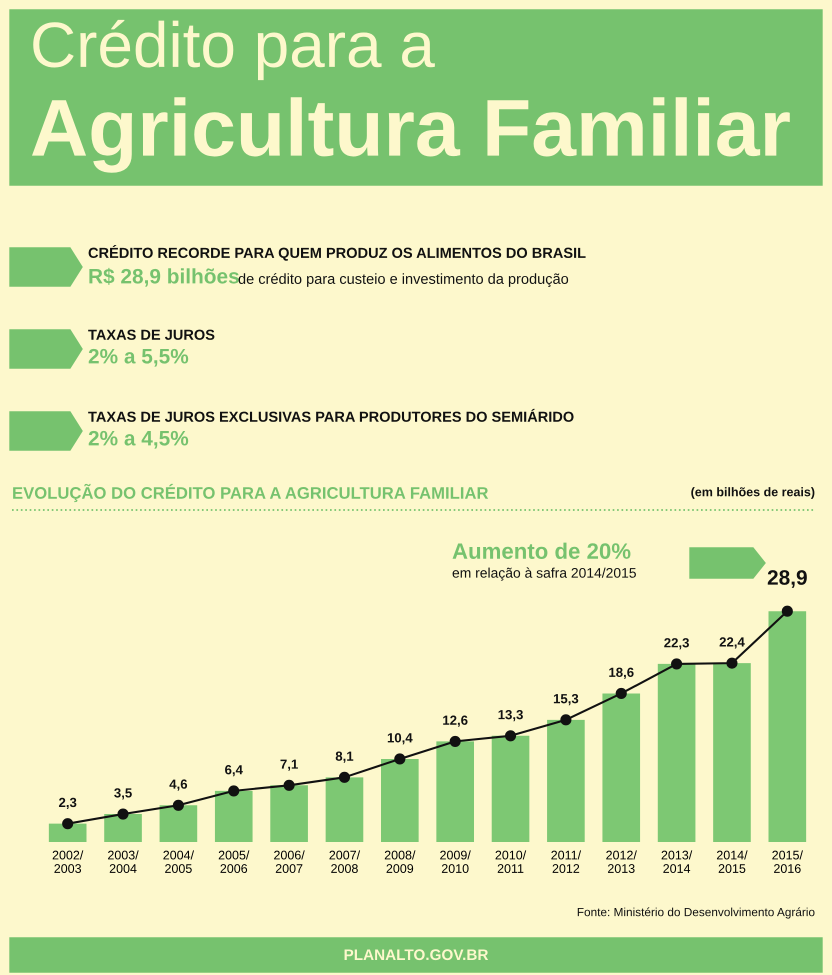  What do you see at coordinates (752, 493) in the screenshot?
I see `text: (em bilhões de reais)` at bounding box center [752, 493].